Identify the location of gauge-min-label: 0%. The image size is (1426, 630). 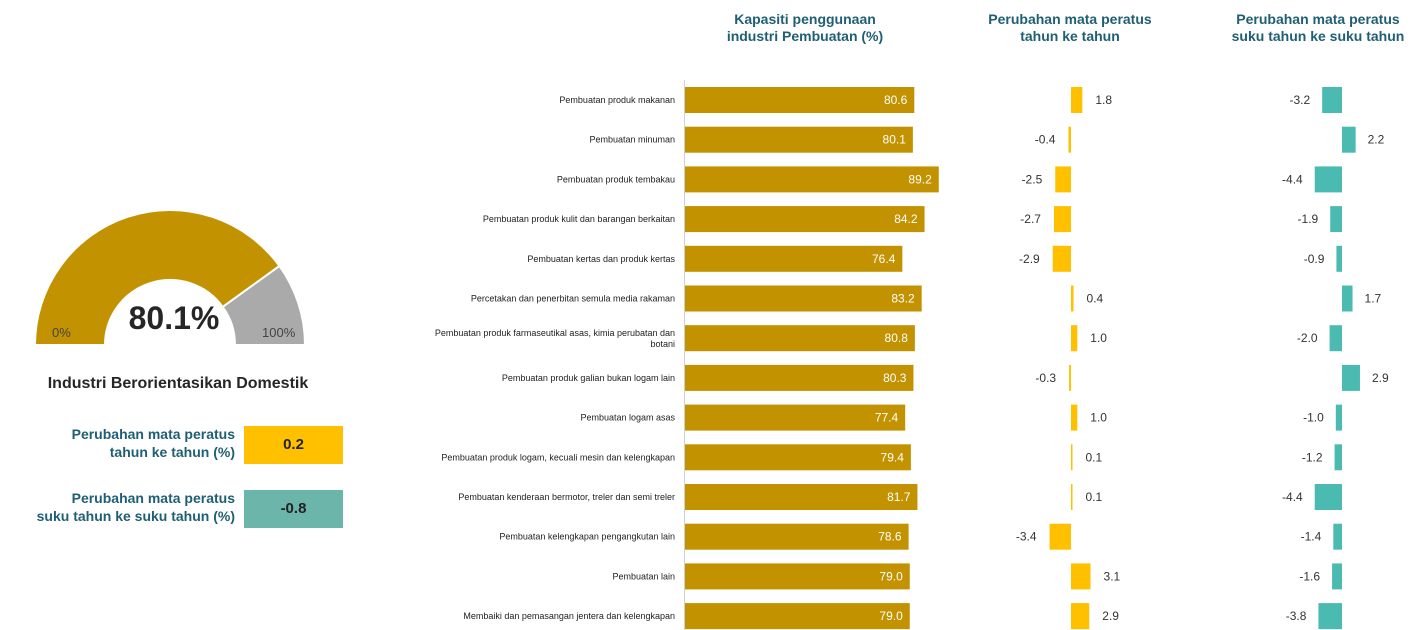
(61, 332).